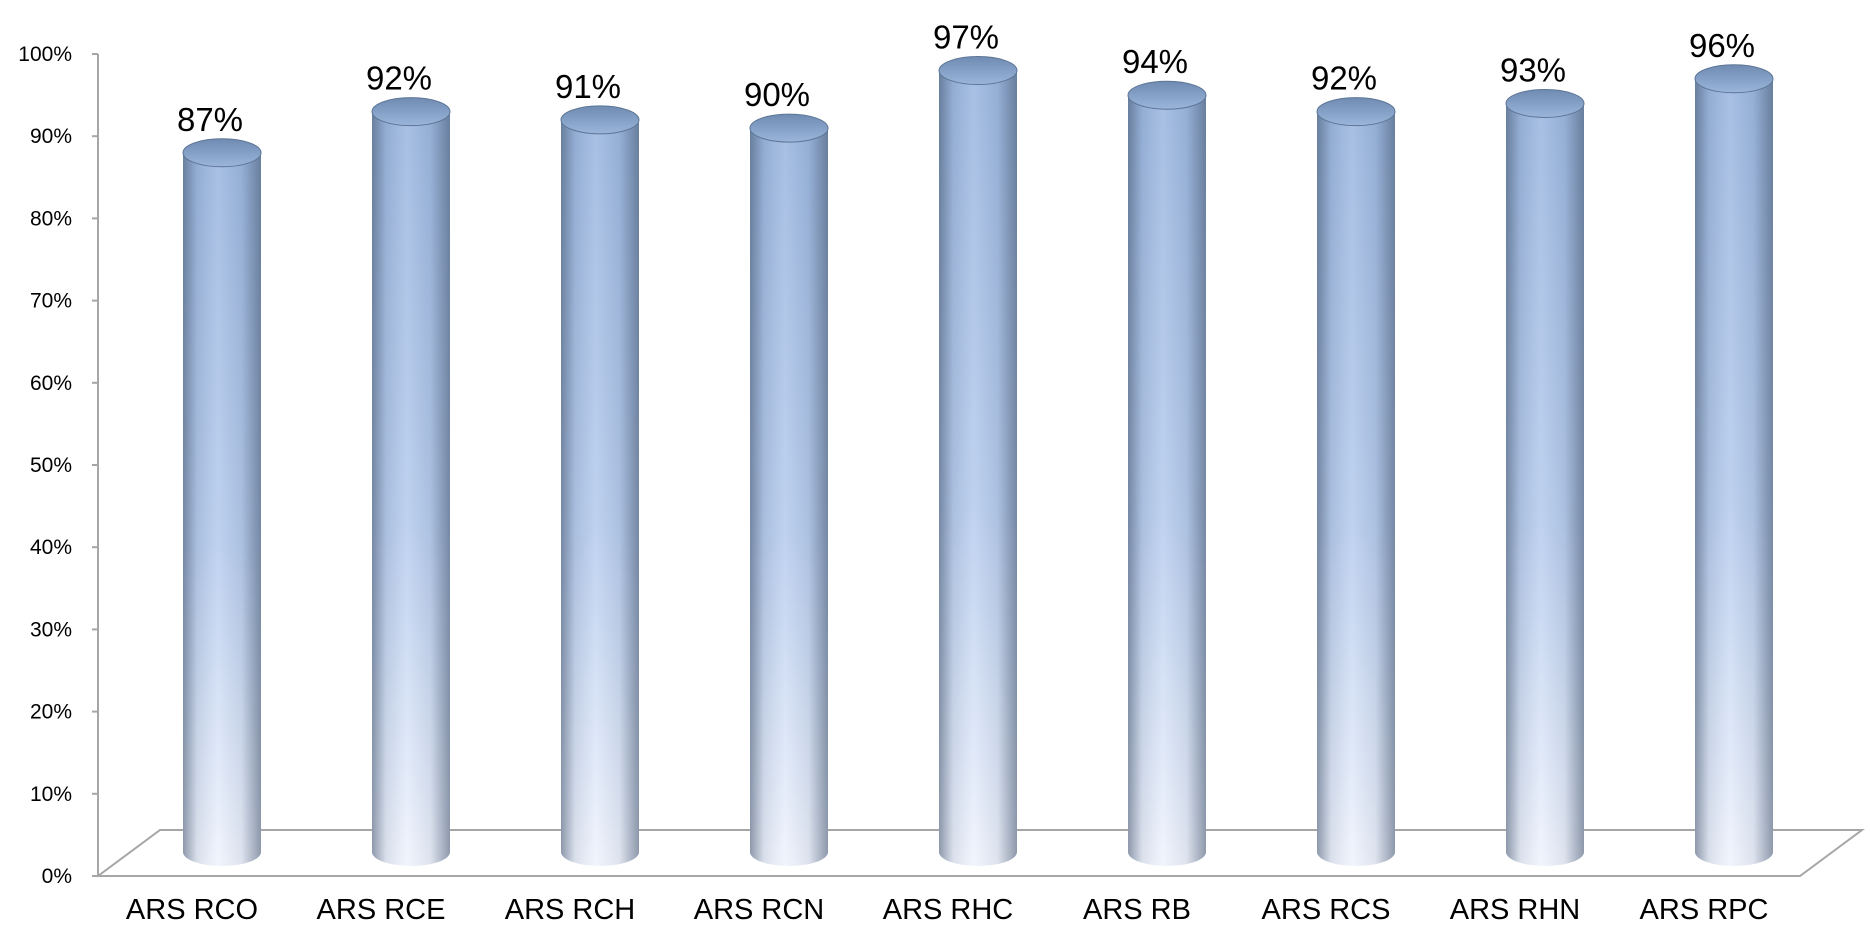 The width and height of the screenshot is (1870, 945). I want to click on x-category-label: ARS RCS, so click(1326, 910).